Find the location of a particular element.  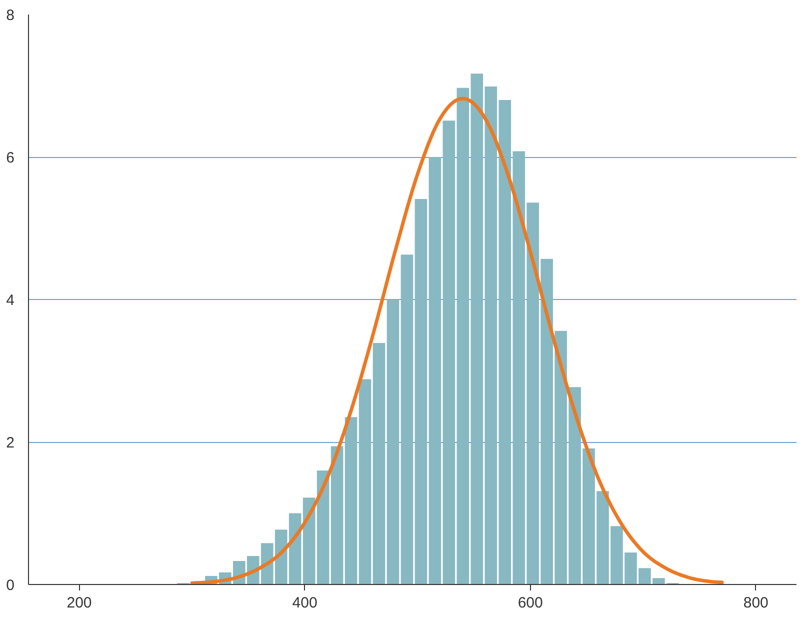

x-tick-label: 800 is located at coordinates (755, 603).